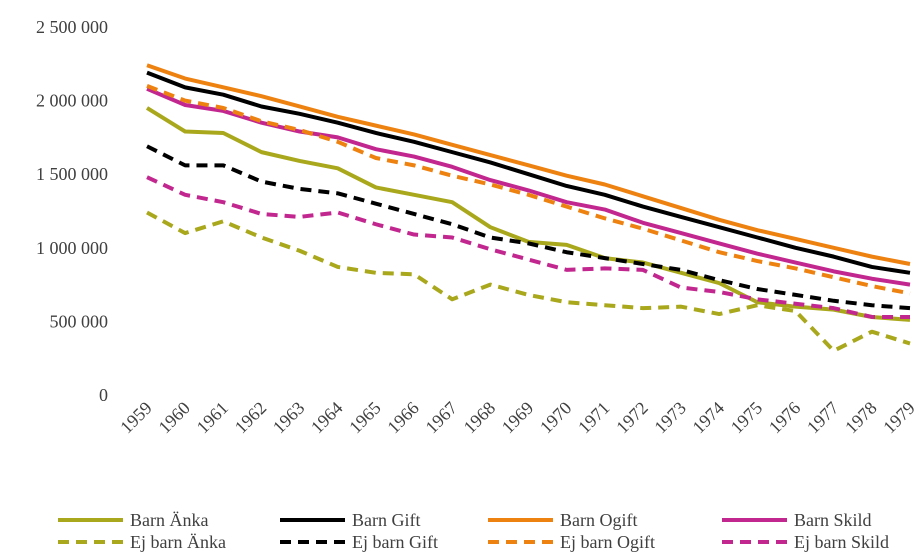 Image resolution: width=914 pixels, height=553 pixels. Describe the element at coordinates (72, 27) in the screenshot. I see `y-tick-label: 2 500 000` at that location.